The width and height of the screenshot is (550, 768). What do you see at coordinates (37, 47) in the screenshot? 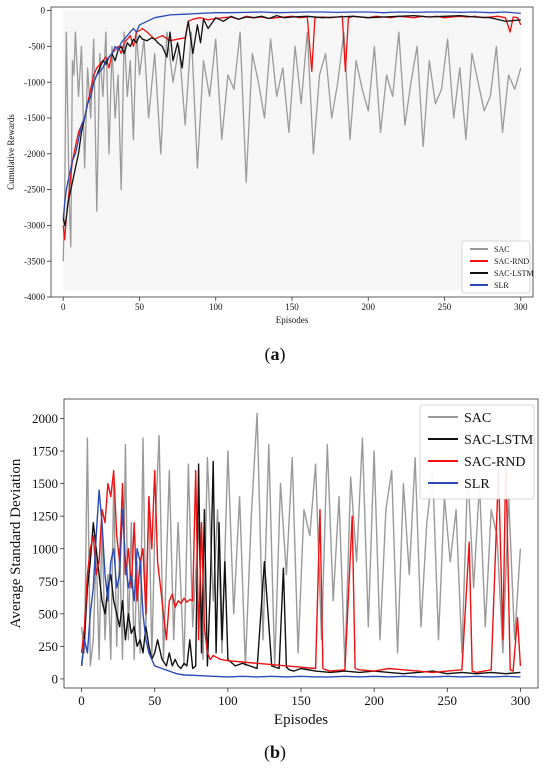
I see `y-tick-label: -500` at bounding box center [37, 47].